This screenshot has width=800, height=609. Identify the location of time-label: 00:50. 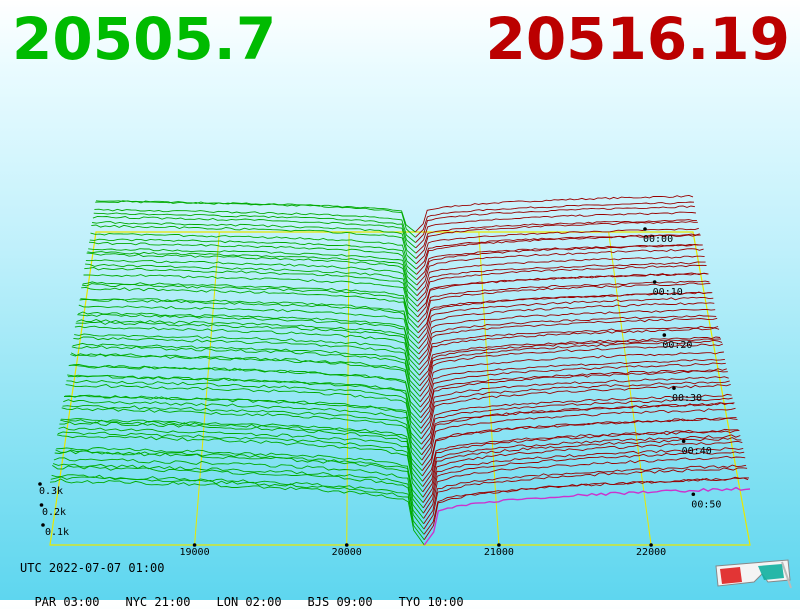
(706, 504).